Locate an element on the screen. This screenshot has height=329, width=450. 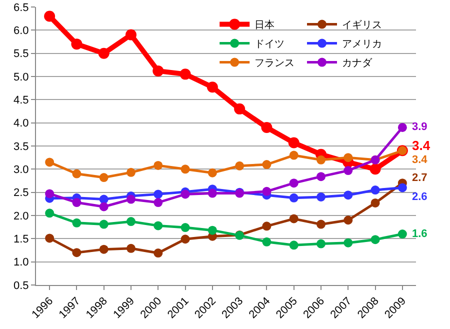
y-tick-label: 6.0 is located at coordinates (21, 31).